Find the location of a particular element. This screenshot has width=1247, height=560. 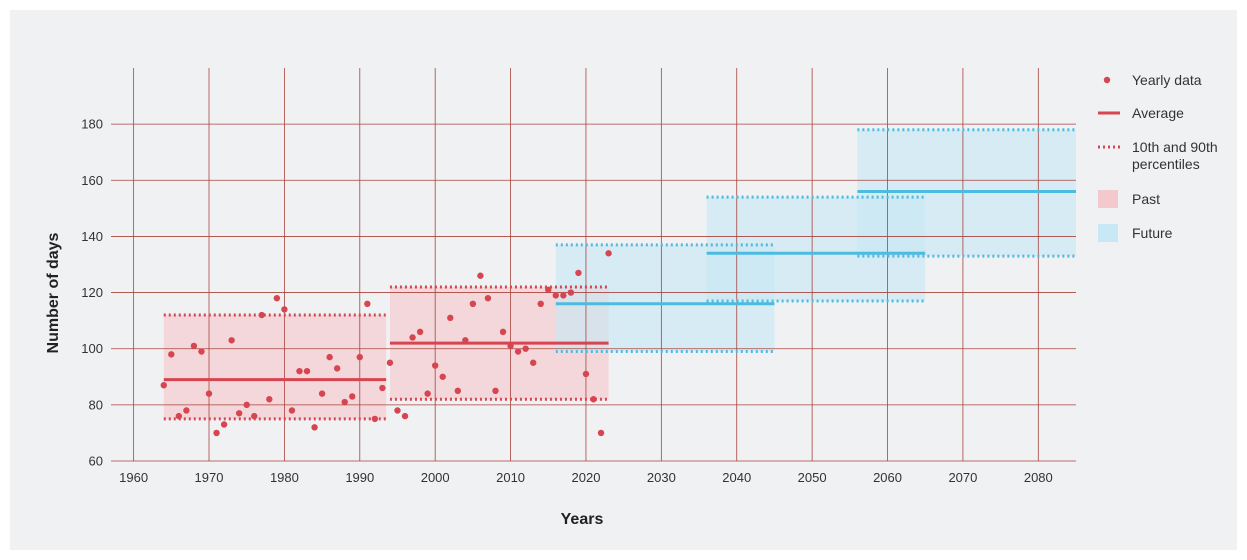

y-axis-title: Number of days is located at coordinates (53, 292).